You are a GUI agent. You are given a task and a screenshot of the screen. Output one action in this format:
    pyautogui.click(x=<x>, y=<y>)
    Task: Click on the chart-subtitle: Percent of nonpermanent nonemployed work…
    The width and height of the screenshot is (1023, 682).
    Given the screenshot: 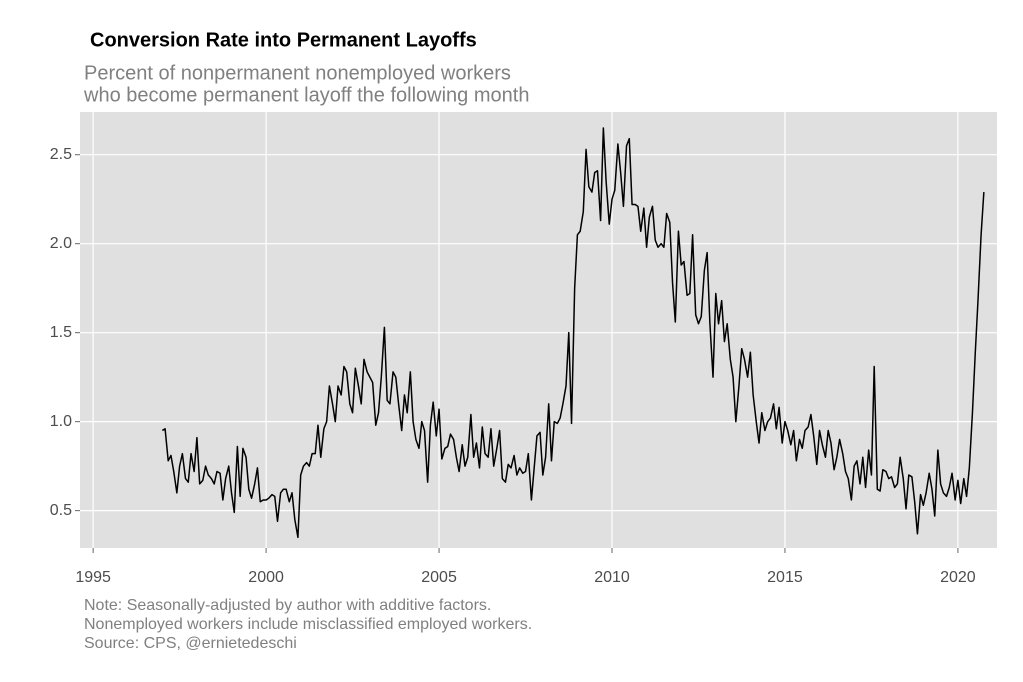 What is the action you would take?
    pyautogui.click(x=297, y=73)
    